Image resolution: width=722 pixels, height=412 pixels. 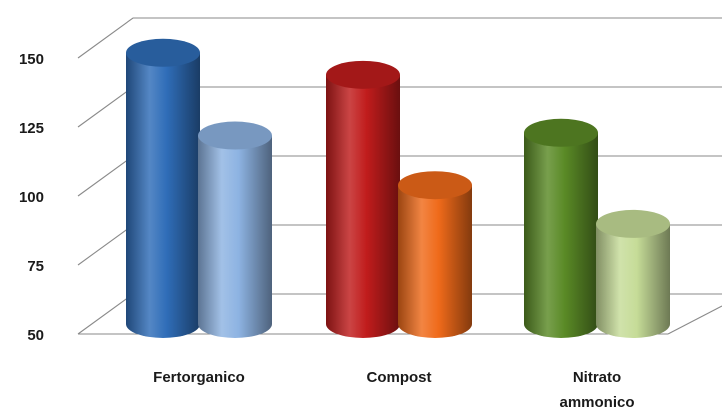 I want to click on gridline, so click(x=399, y=38).